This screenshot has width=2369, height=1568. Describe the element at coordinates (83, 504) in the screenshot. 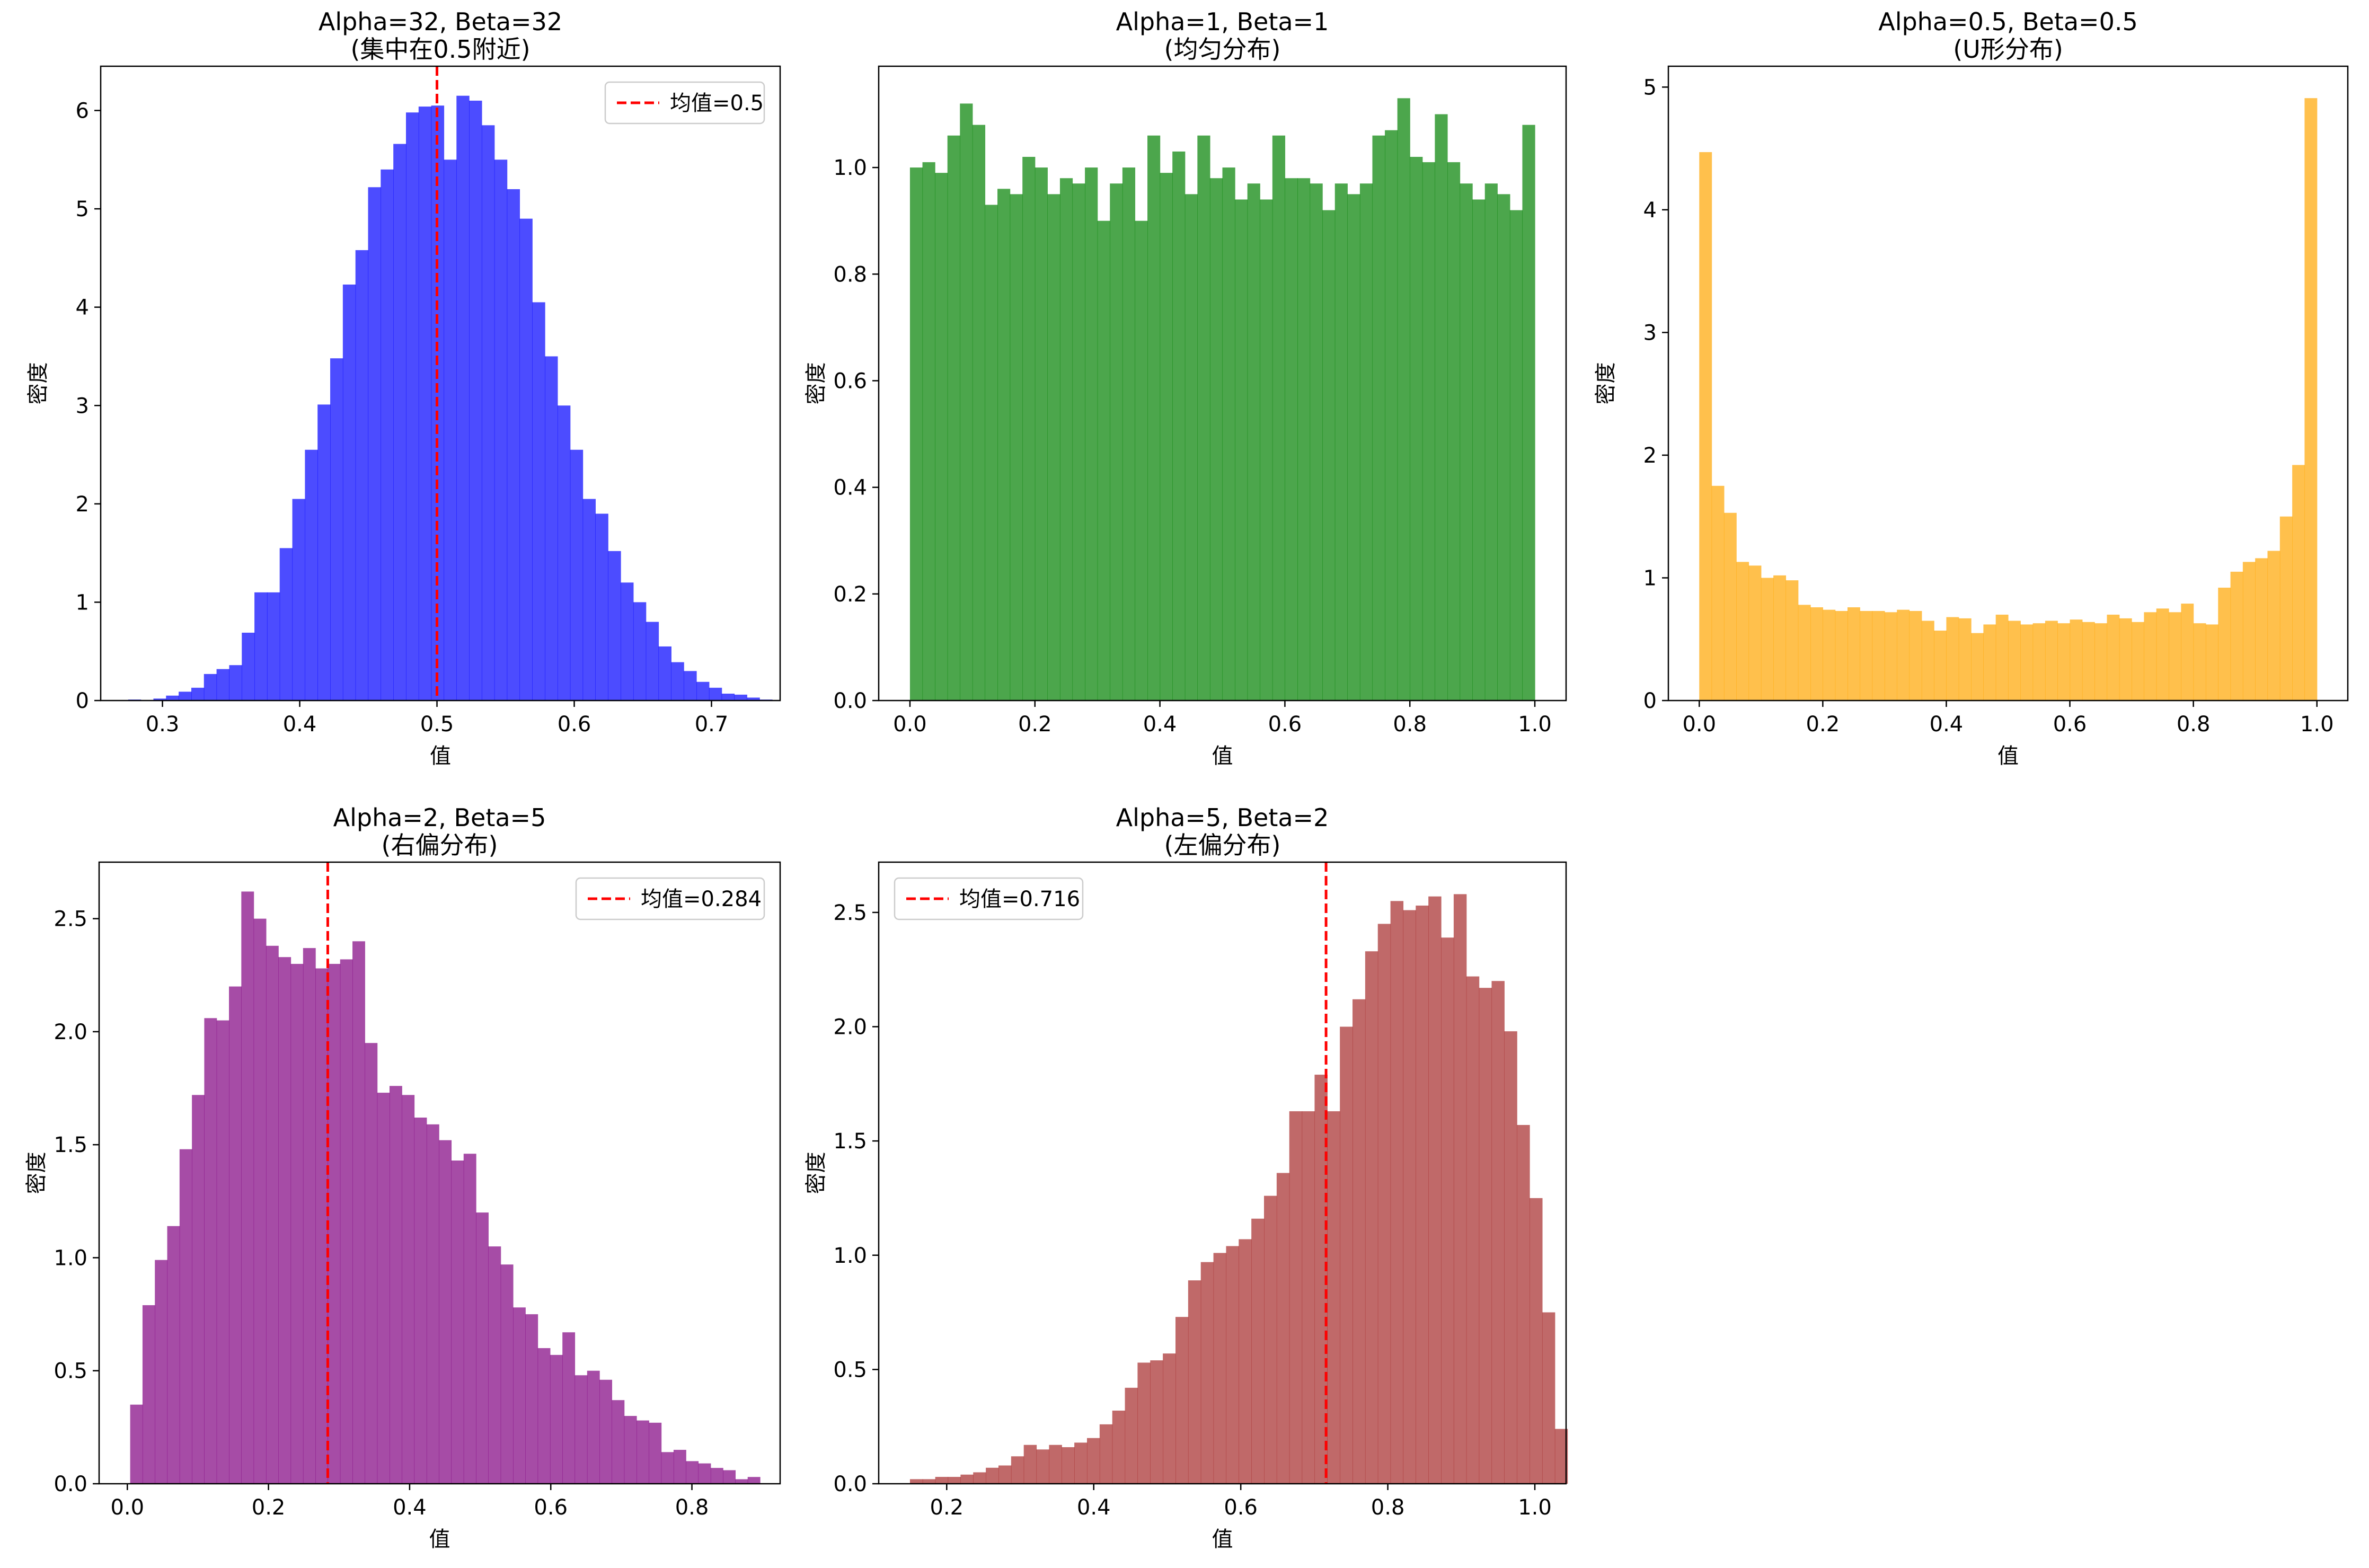

I see `y-tick-label: 2` at that location.